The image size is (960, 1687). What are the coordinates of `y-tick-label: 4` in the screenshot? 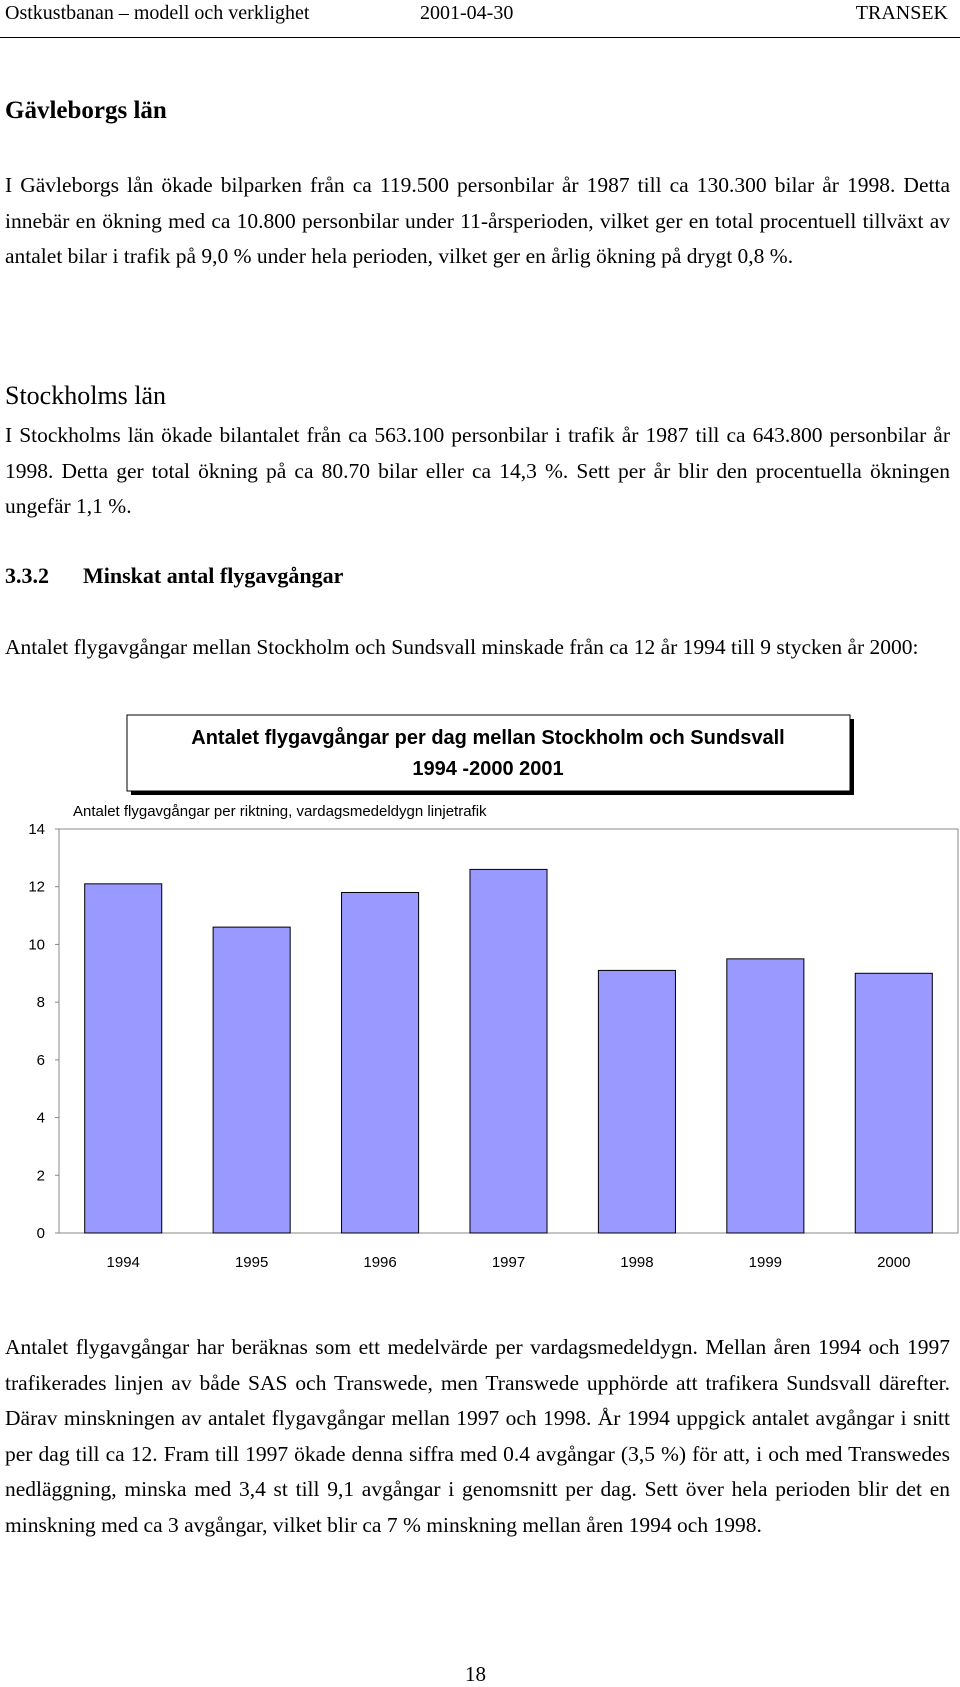 It's located at (41, 1118).